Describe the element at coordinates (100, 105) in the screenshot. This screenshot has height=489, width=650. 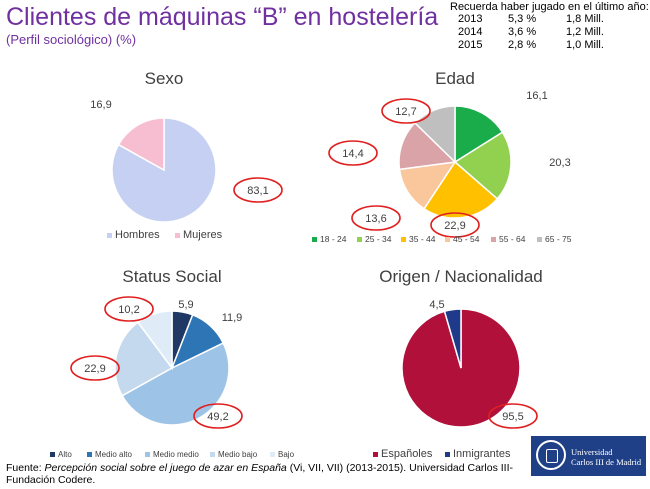
I see `data-label: 16,9` at that location.